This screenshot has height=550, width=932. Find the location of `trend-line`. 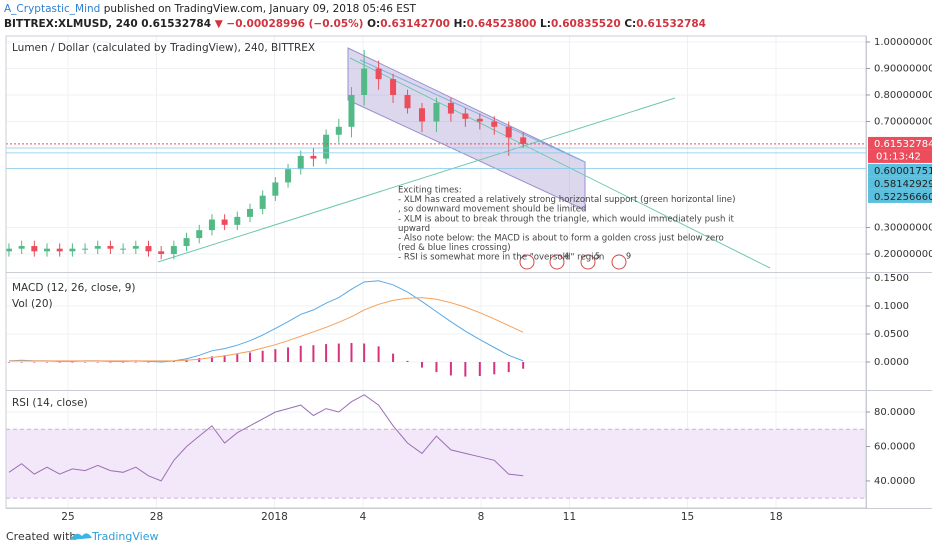

trend-line is located at coordinates (472, 111).